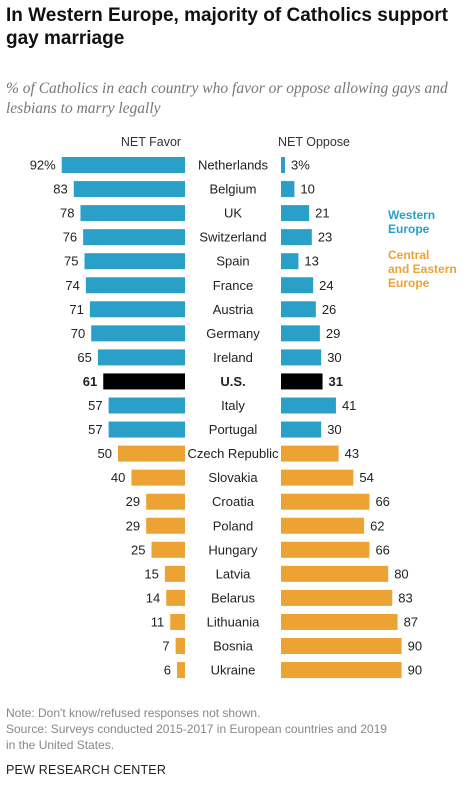  I want to click on favor-value-label: 76, so click(70, 237).